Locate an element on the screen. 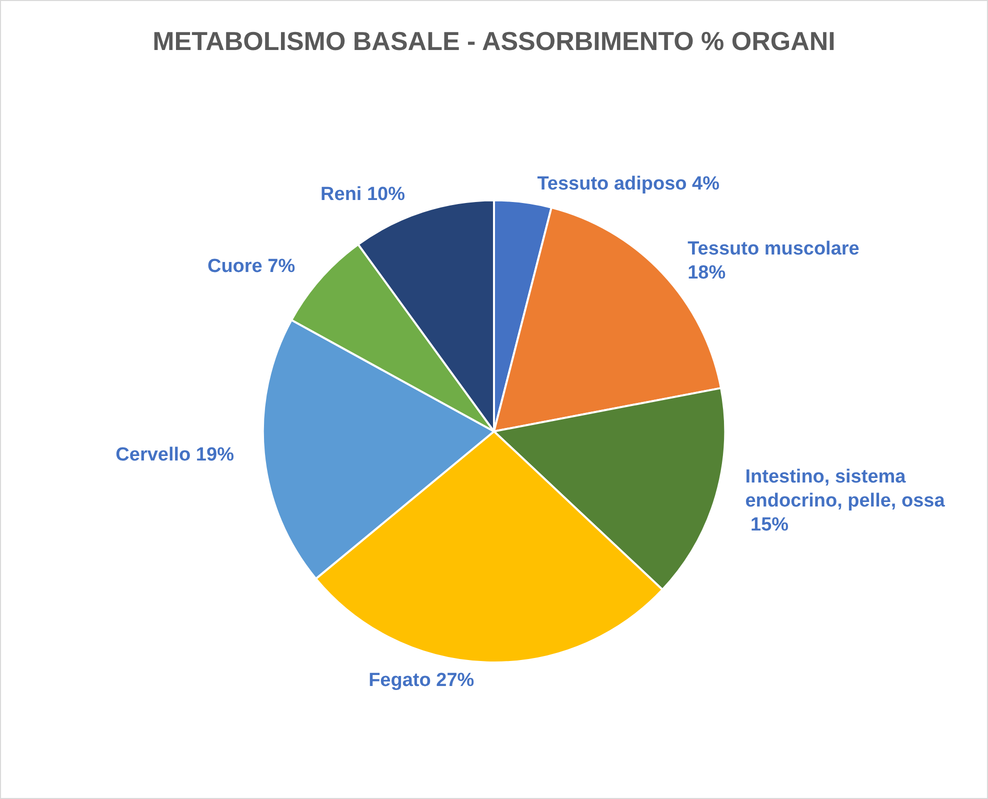 This screenshot has width=988, height=799. chart-title: METABOLISMO BASALE - ASSORBIMENTO % ORGANI is located at coordinates (494, 41).